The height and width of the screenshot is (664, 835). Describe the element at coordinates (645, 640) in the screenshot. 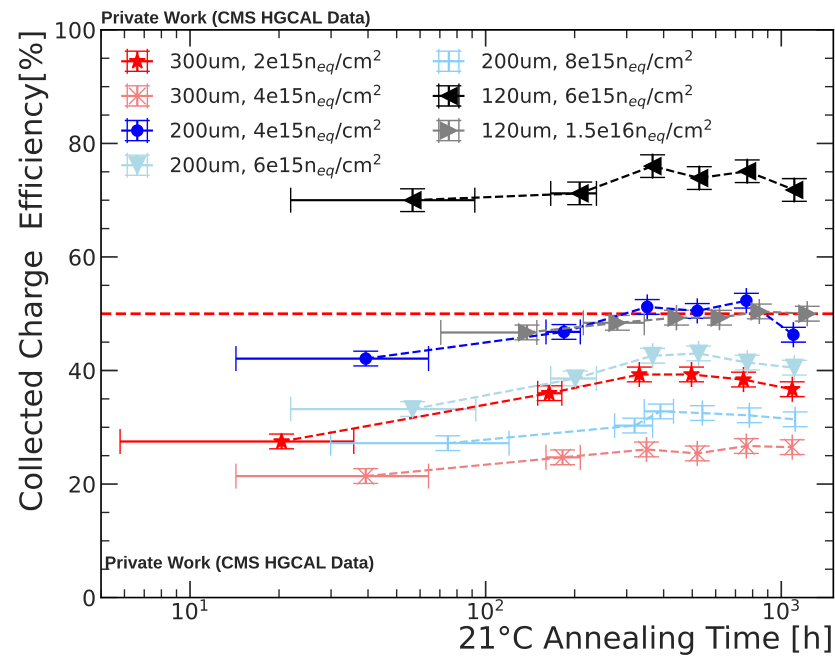

I see `x-axis-title: 21°C Annealing Time [h]` at that location.